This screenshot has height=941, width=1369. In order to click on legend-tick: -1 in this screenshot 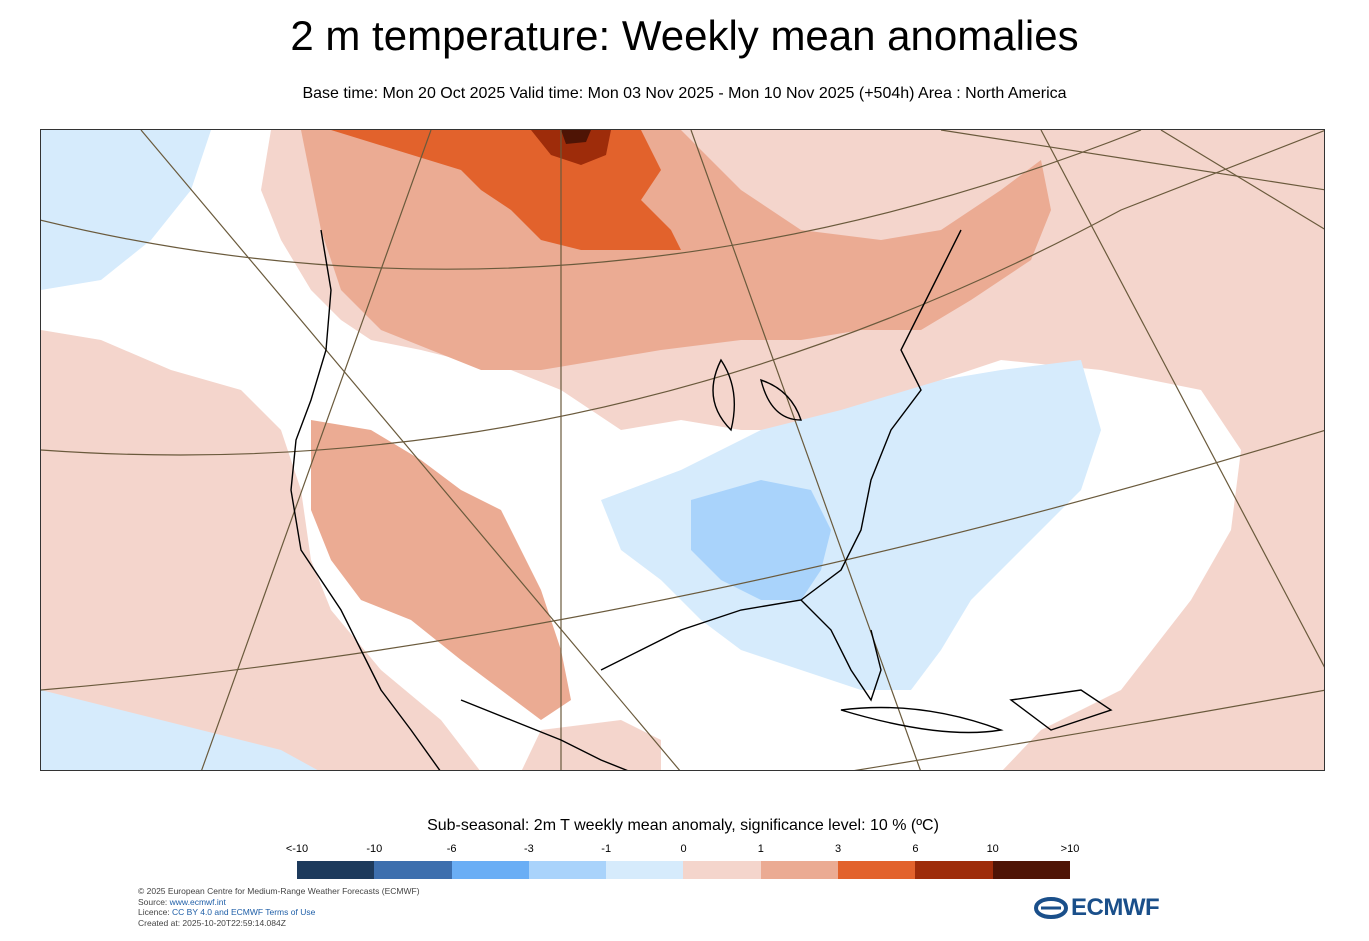, I will do `click(606, 849)`.